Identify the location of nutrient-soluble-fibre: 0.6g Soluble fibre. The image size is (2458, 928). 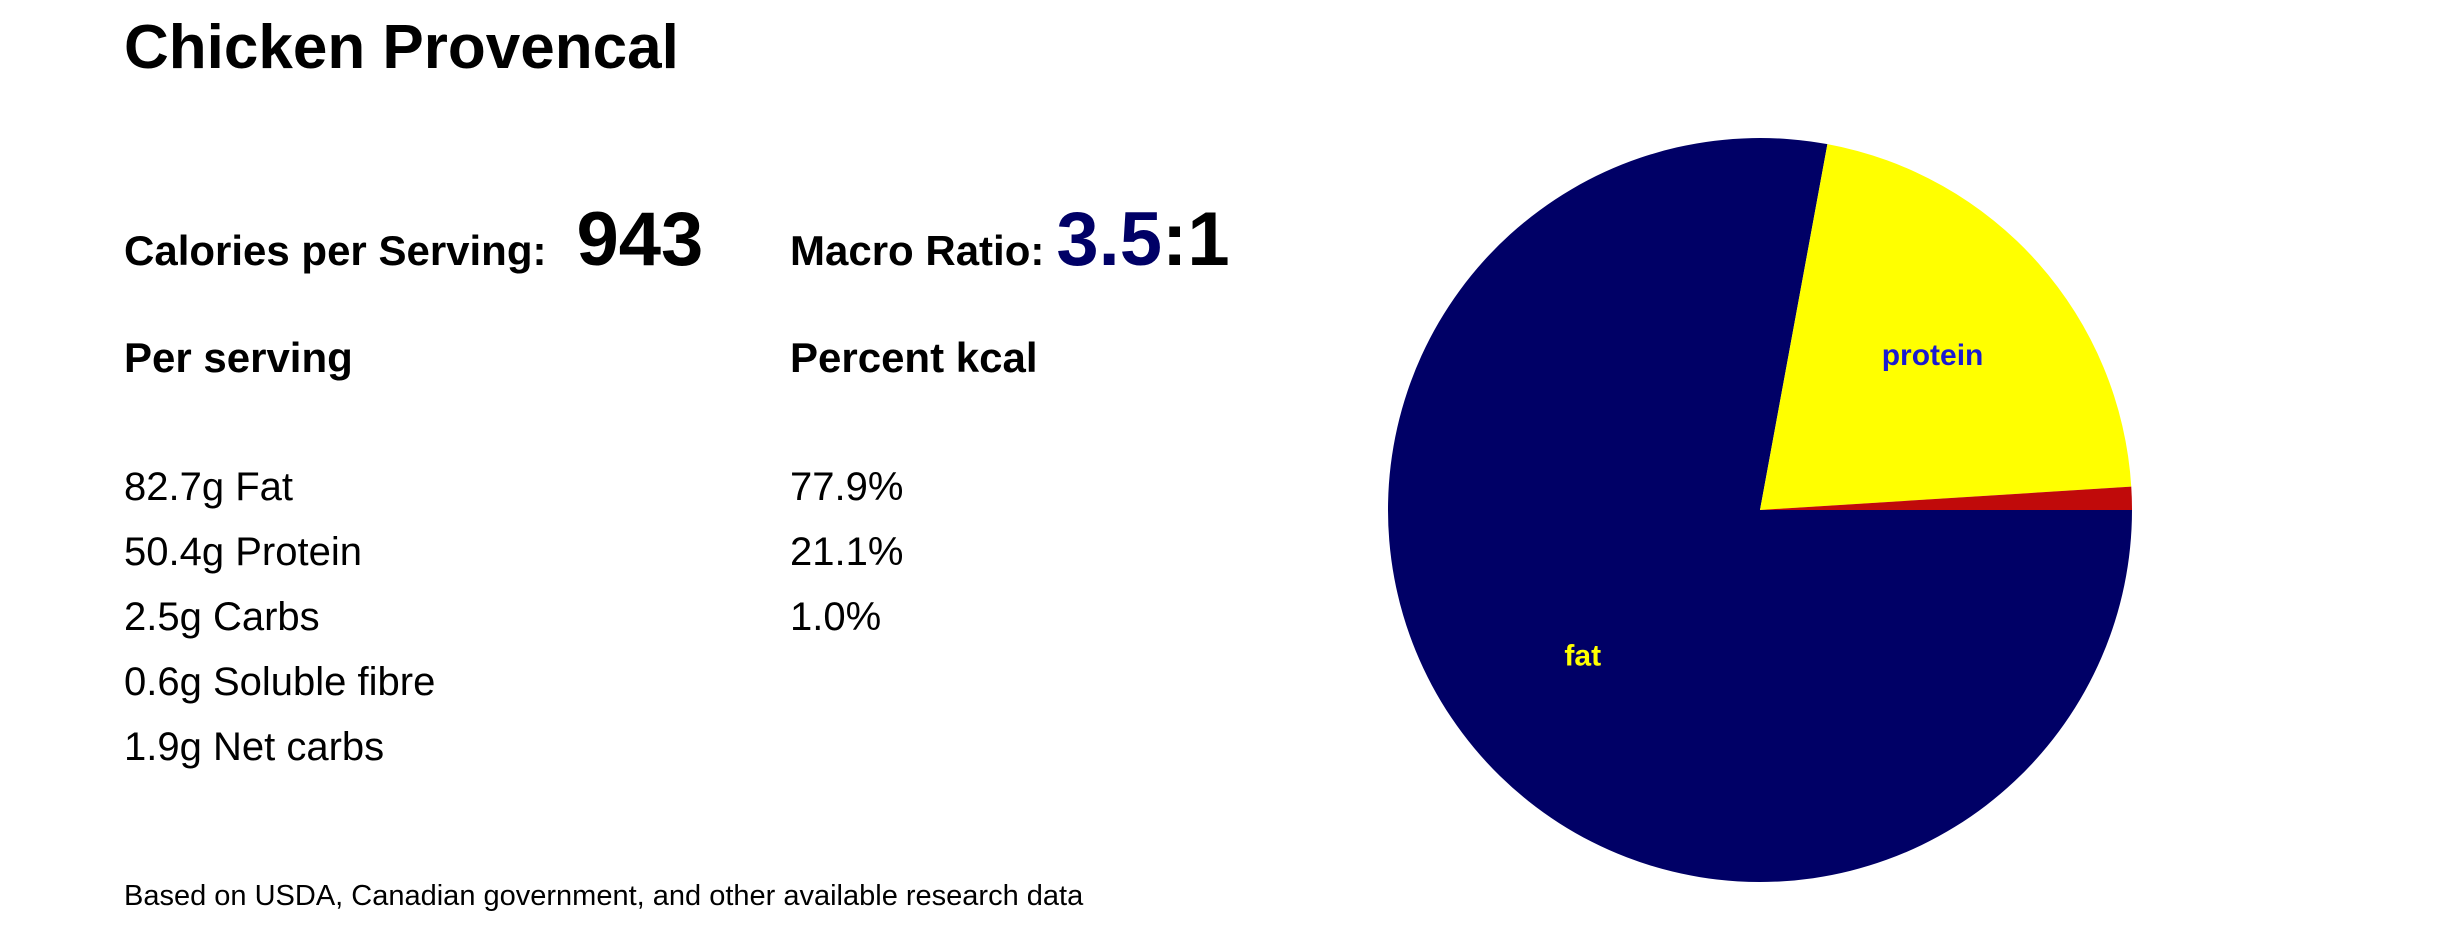
(280, 682).